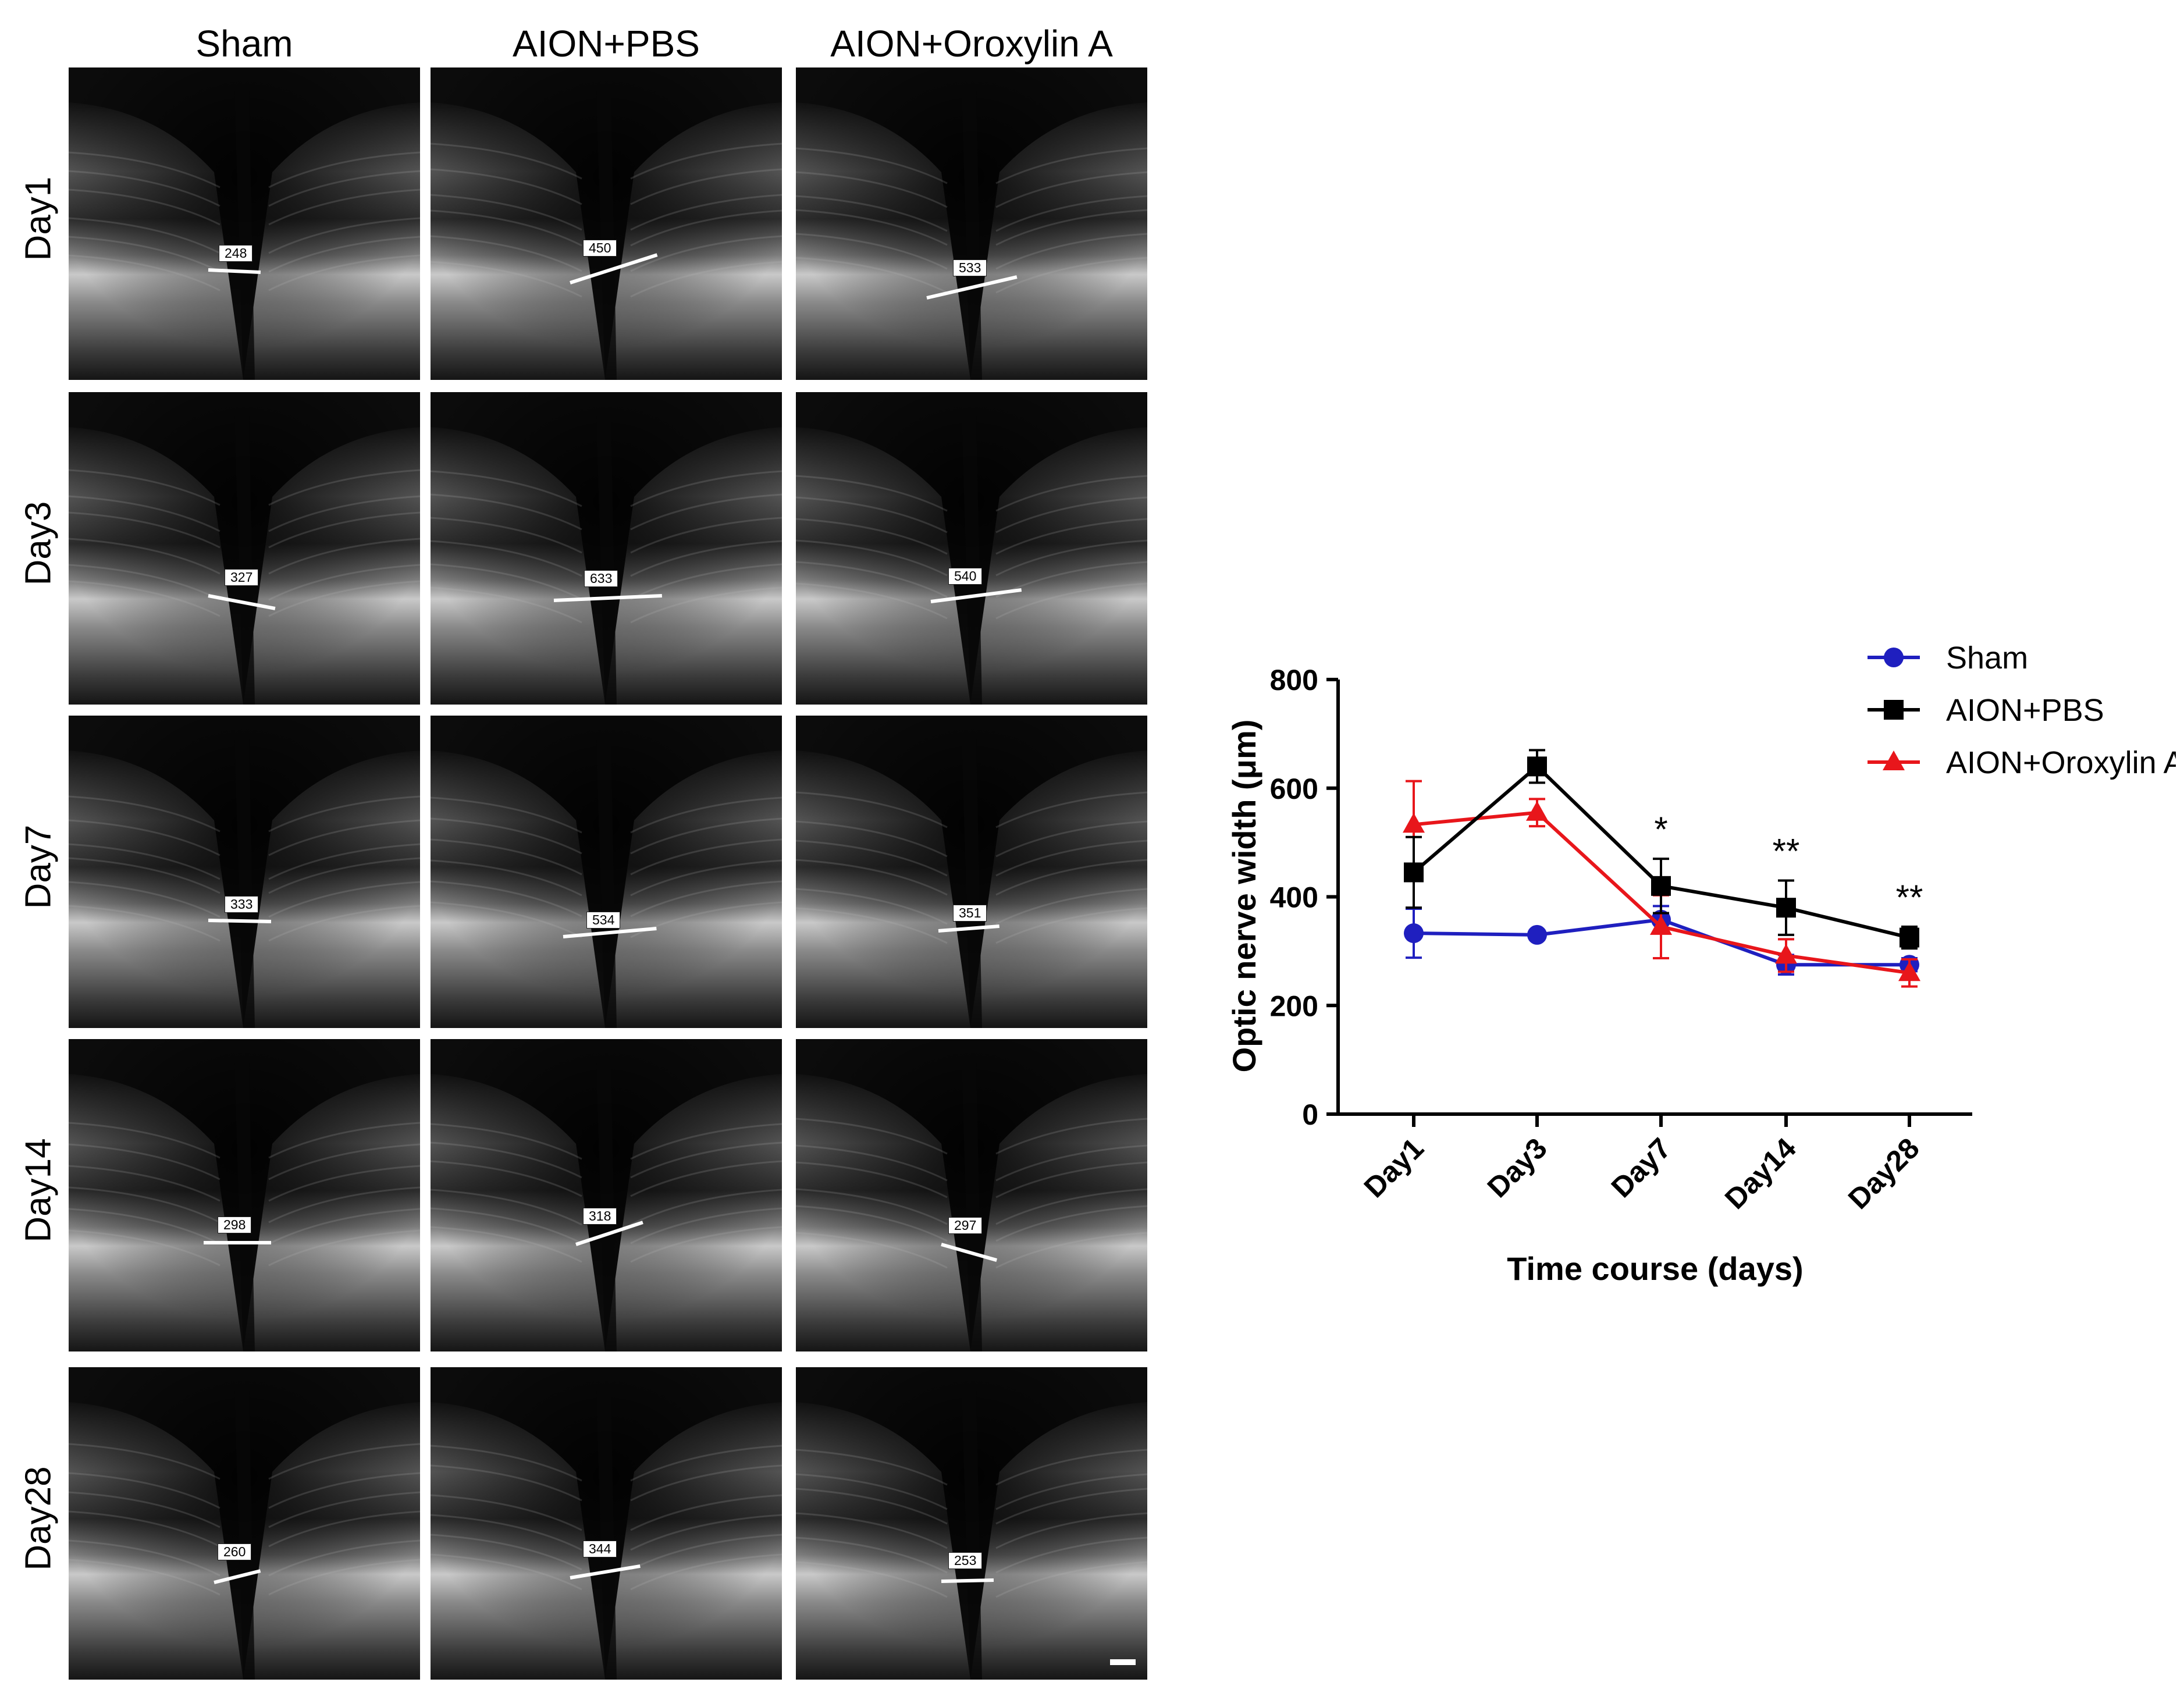 Image resolution: width=2184 pixels, height=1693 pixels. I want to click on oct-panel-aion-oroxylin-day14: 297, so click(971, 1195).